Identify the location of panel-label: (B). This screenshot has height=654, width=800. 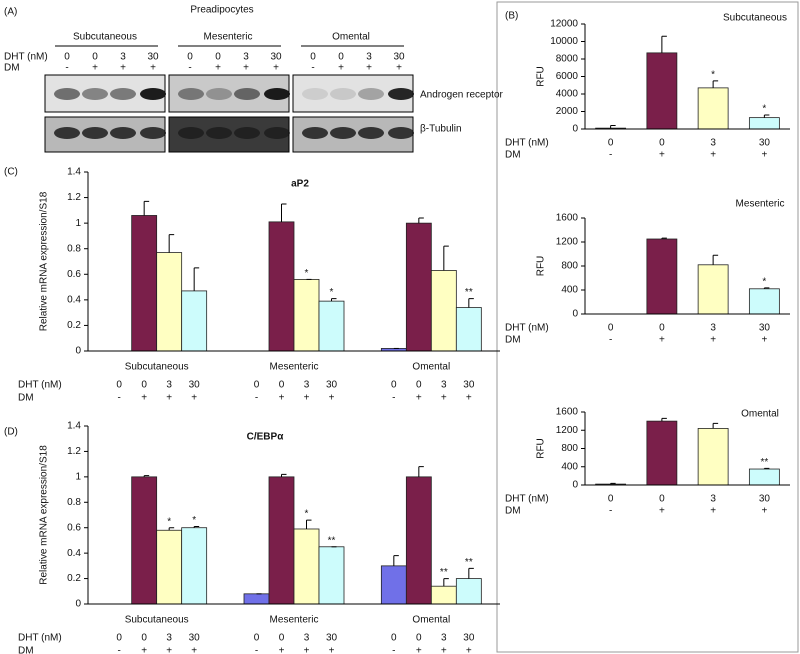
(511, 16).